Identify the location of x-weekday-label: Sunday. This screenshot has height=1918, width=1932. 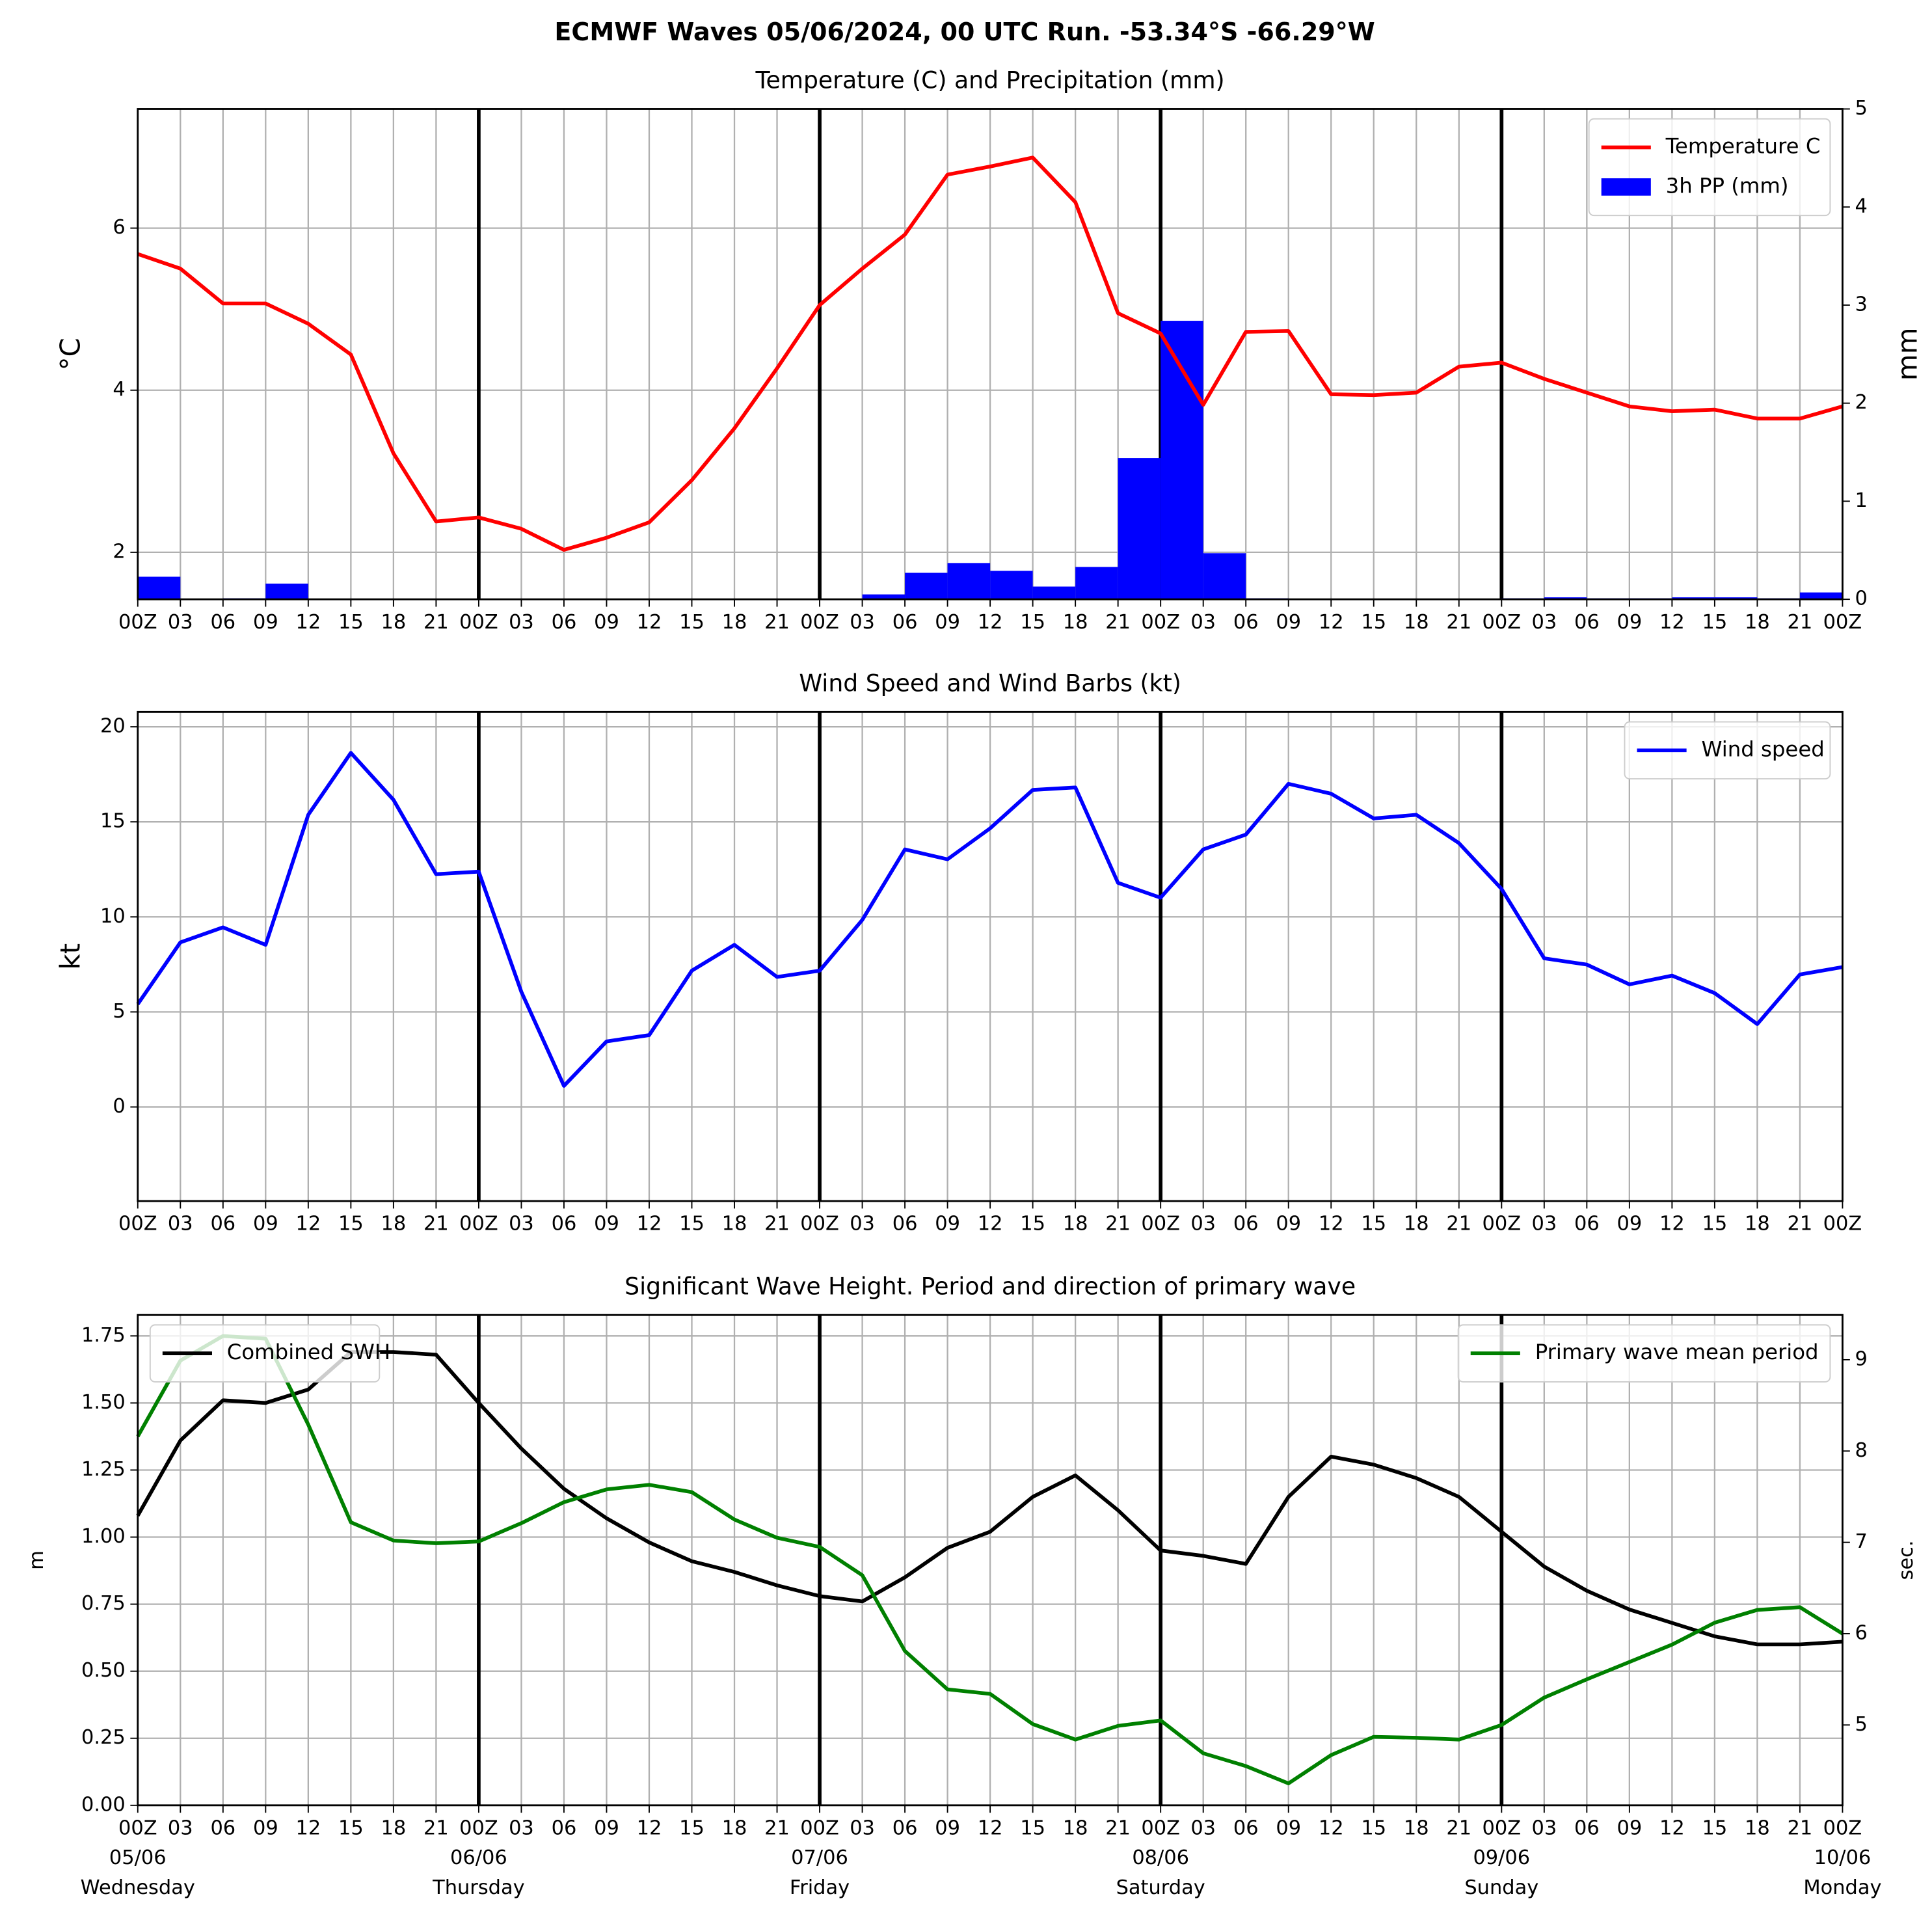
(1501, 1887).